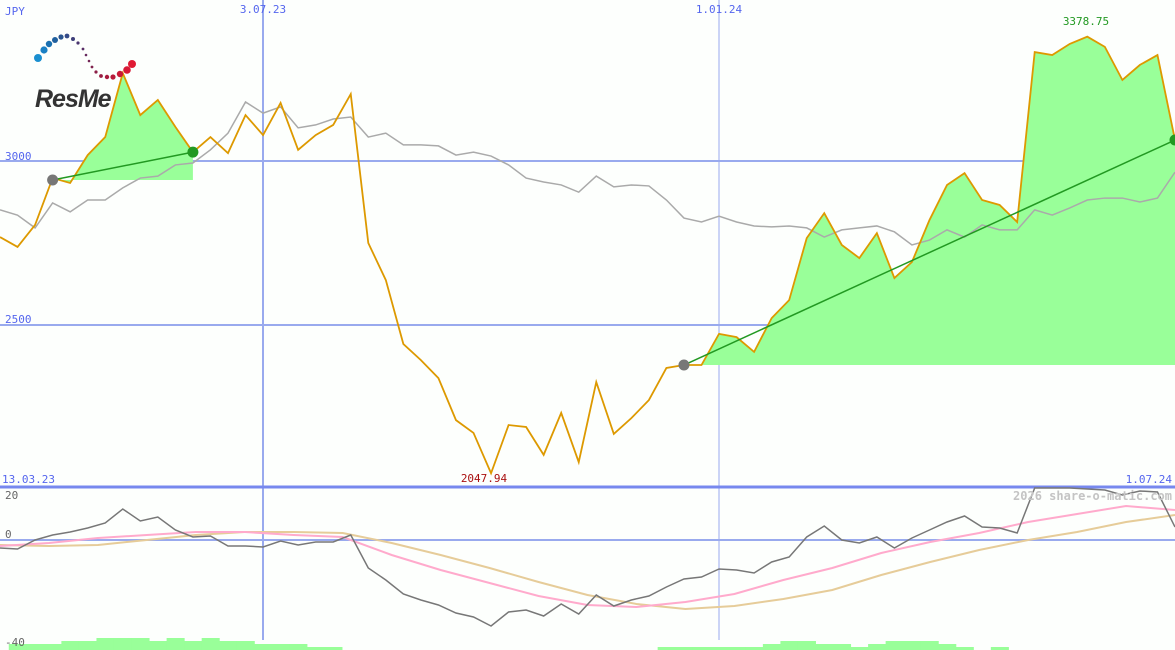 The image size is (1175, 650). What do you see at coordinates (263, 9) in the screenshot?
I see `x-tick-3-07-23: 3.07.23` at bounding box center [263, 9].